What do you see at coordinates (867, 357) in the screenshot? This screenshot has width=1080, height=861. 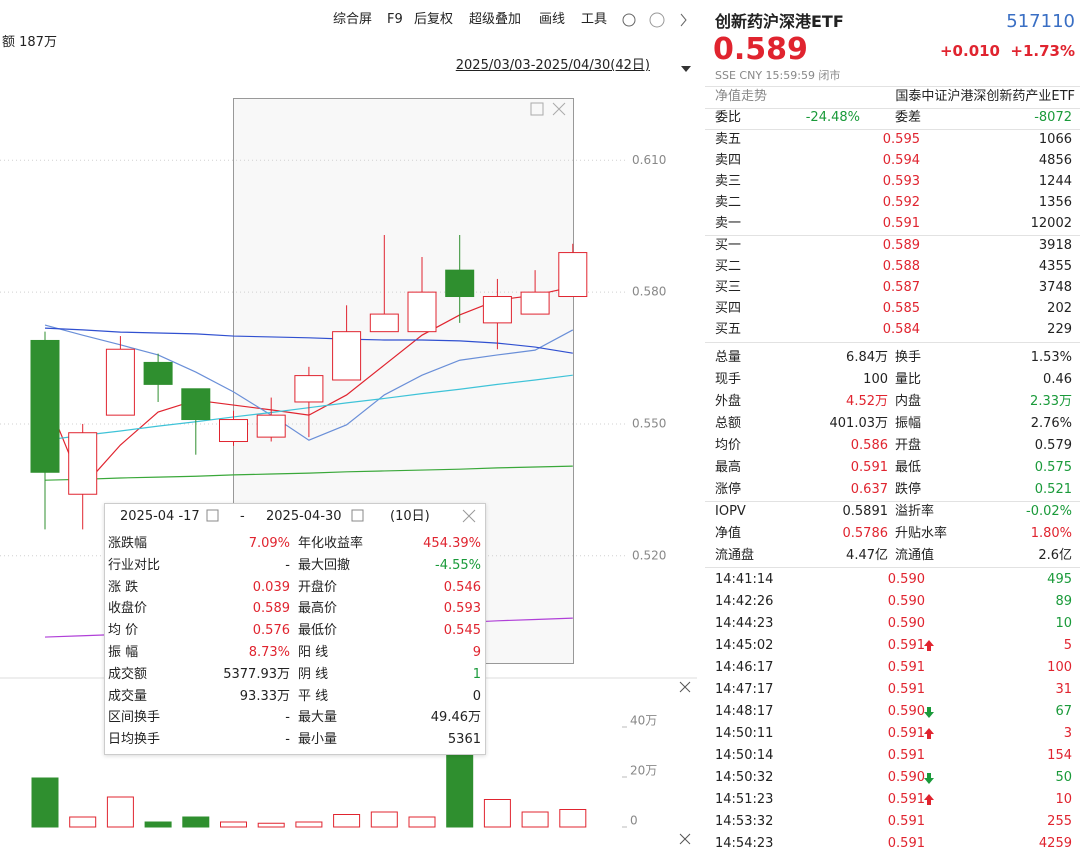 I see `quote-value: 6.84万` at bounding box center [867, 357].